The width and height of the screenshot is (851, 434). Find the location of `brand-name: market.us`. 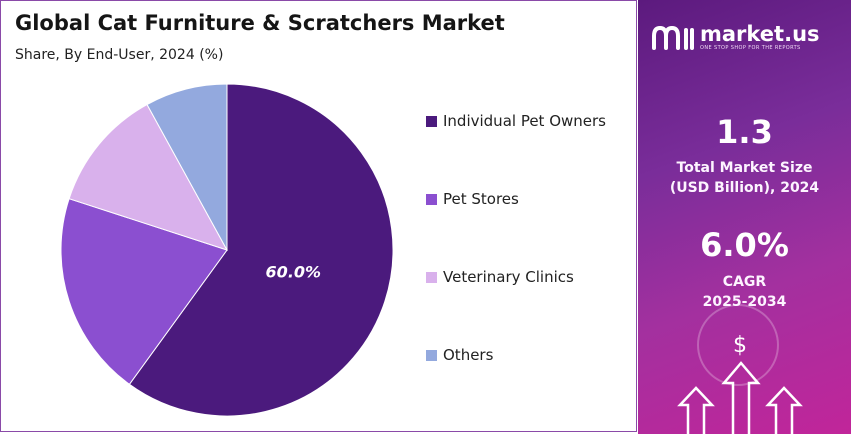

brand-name: market.us is located at coordinates (760, 34).